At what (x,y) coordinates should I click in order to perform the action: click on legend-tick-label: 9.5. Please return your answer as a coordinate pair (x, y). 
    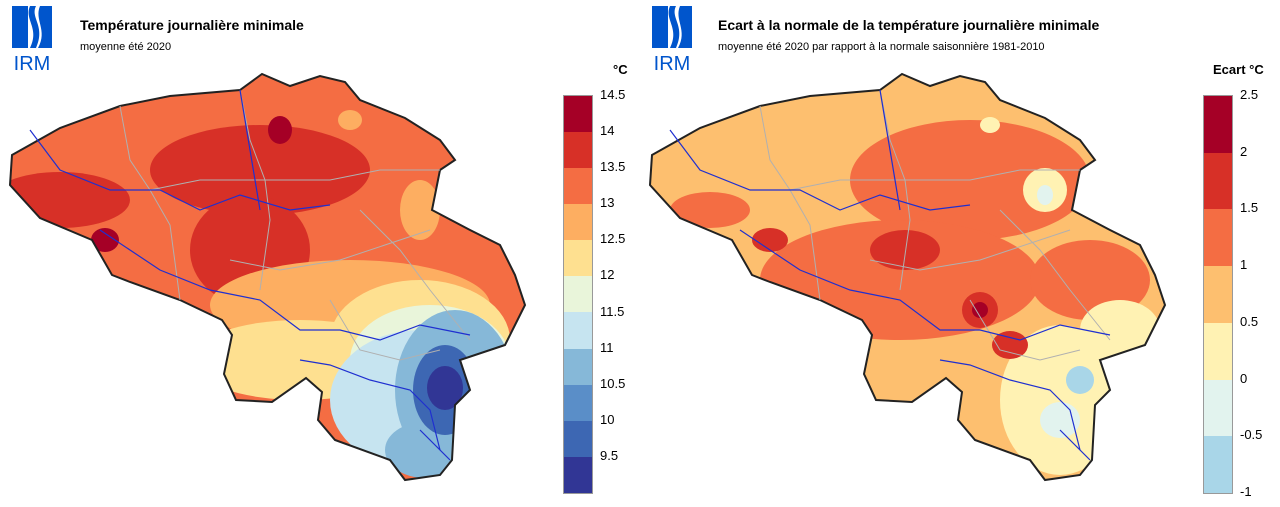
    Looking at the image, I should click on (609, 455).